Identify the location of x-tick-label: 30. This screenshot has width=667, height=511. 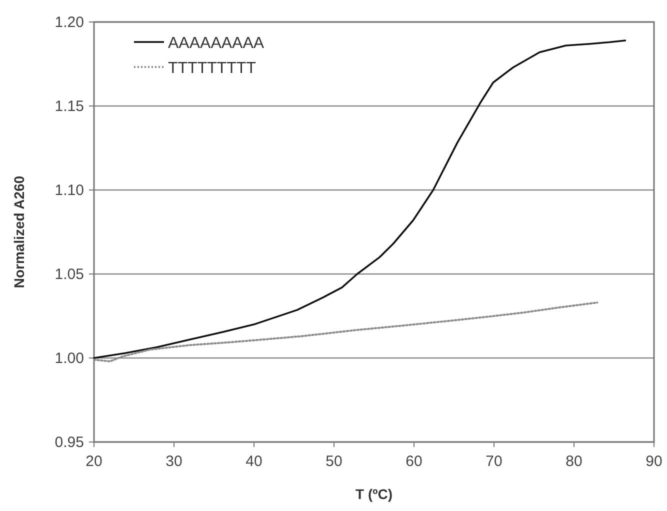
(174, 461).